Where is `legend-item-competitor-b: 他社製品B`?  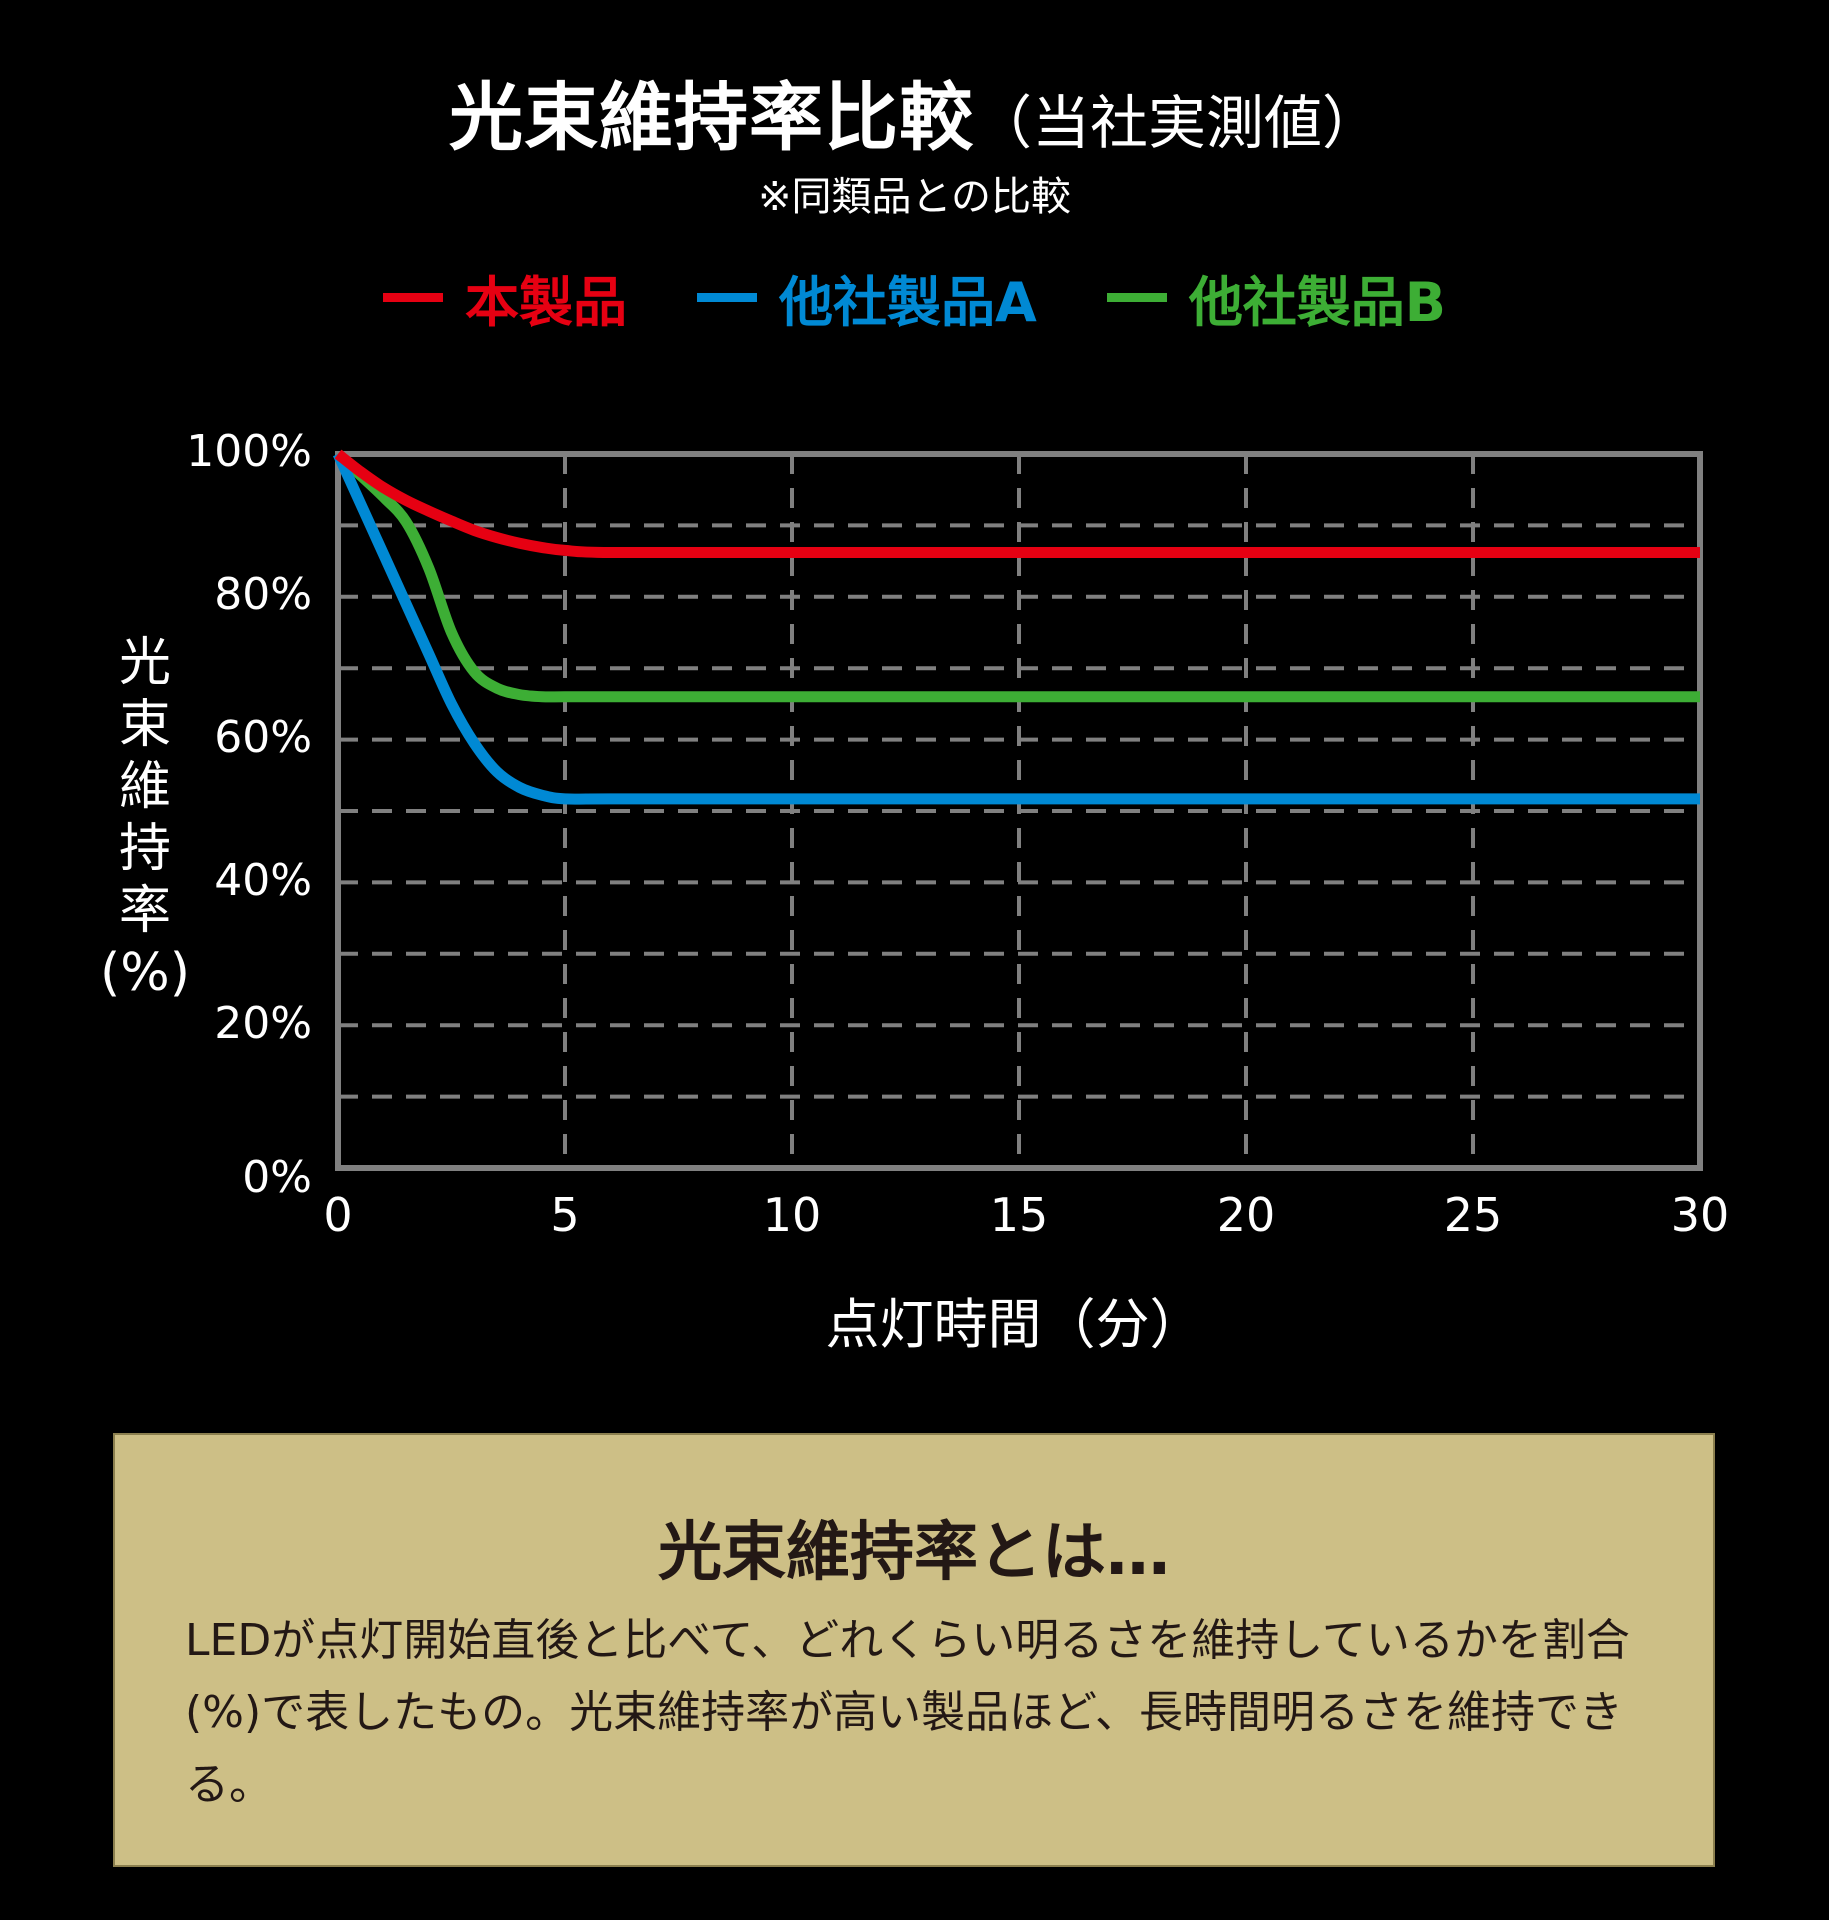
legend-item-competitor-b: 他社製品B is located at coordinates (1276, 297).